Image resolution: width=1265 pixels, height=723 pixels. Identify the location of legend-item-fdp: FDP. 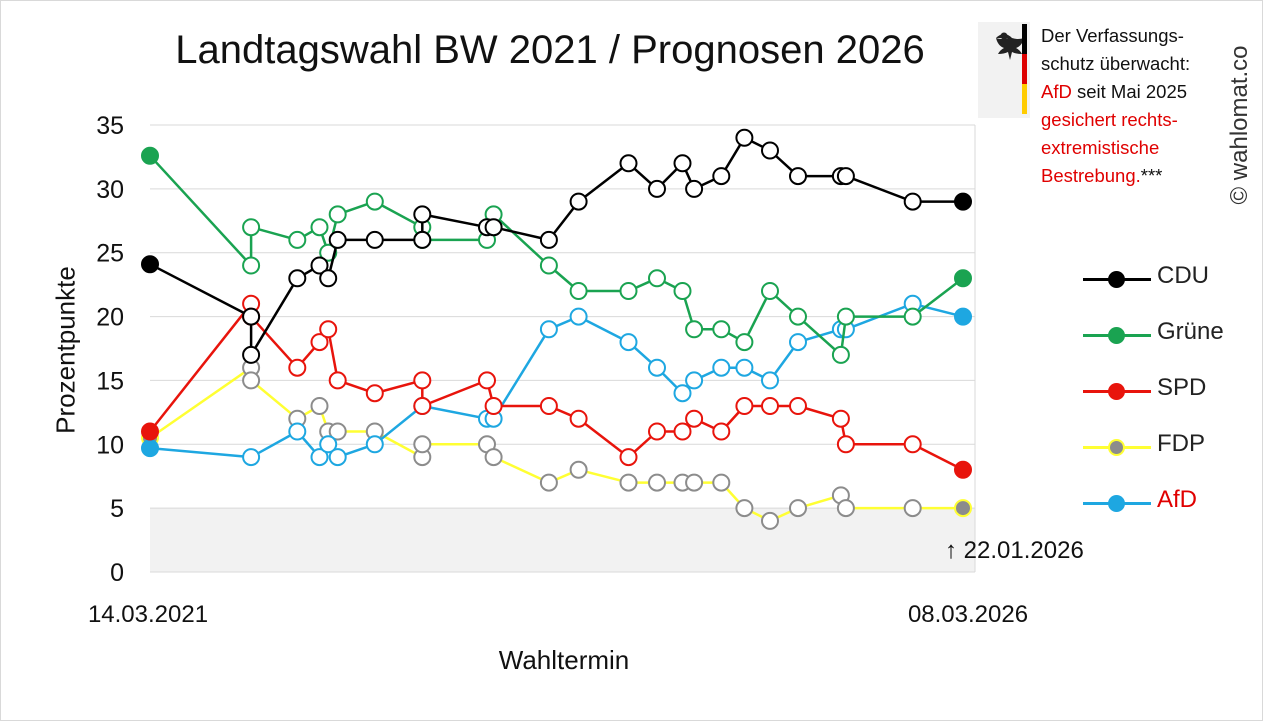
(1170, 458).